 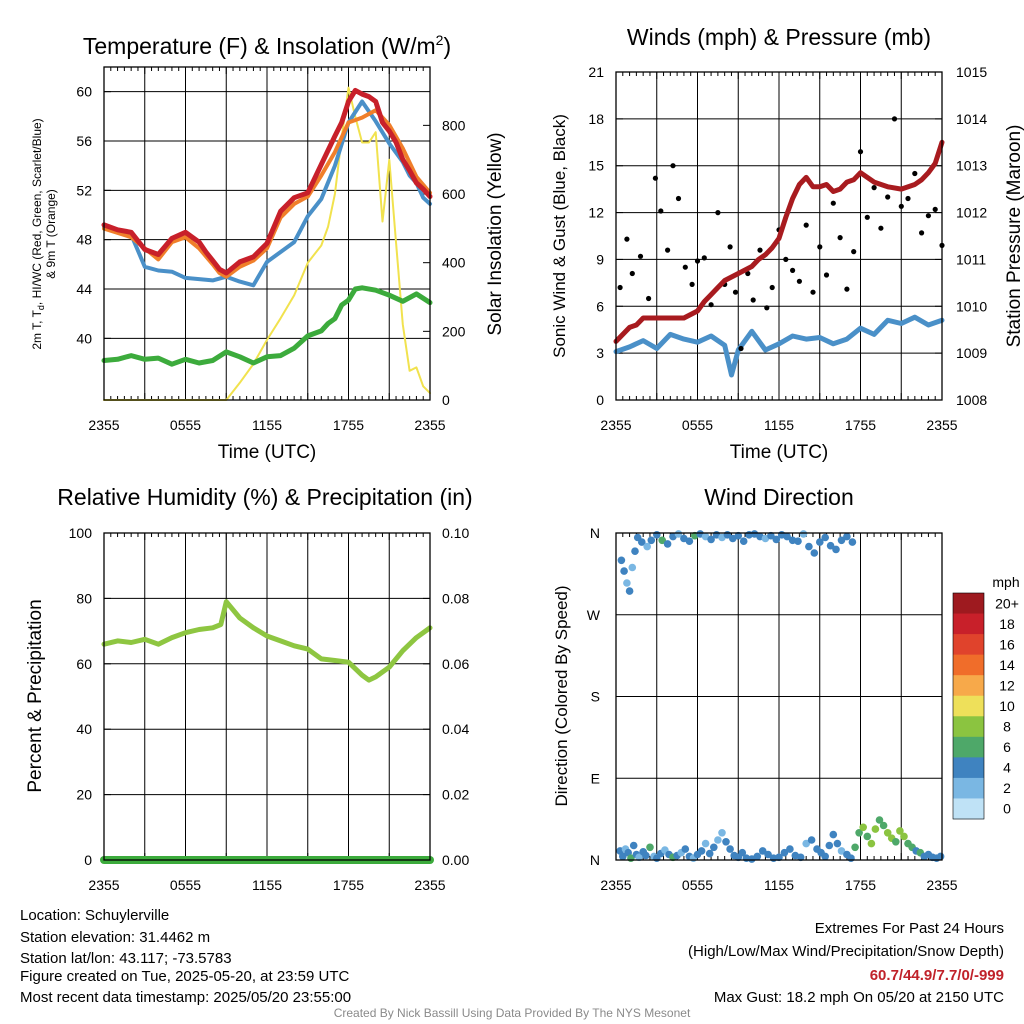 What do you see at coordinates (1007, 665) in the screenshot?
I see `colorbar-label: 14` at bounding box center [1007, 665].